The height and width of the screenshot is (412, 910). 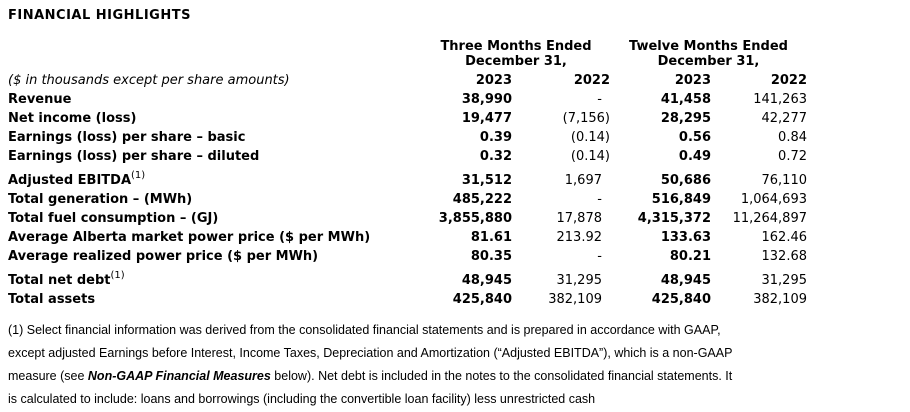 What do you see at coordinates (516, 46) in the screenshot?
I see `period-header-line1: Three Months Ended` at bounding box center [516, 46].